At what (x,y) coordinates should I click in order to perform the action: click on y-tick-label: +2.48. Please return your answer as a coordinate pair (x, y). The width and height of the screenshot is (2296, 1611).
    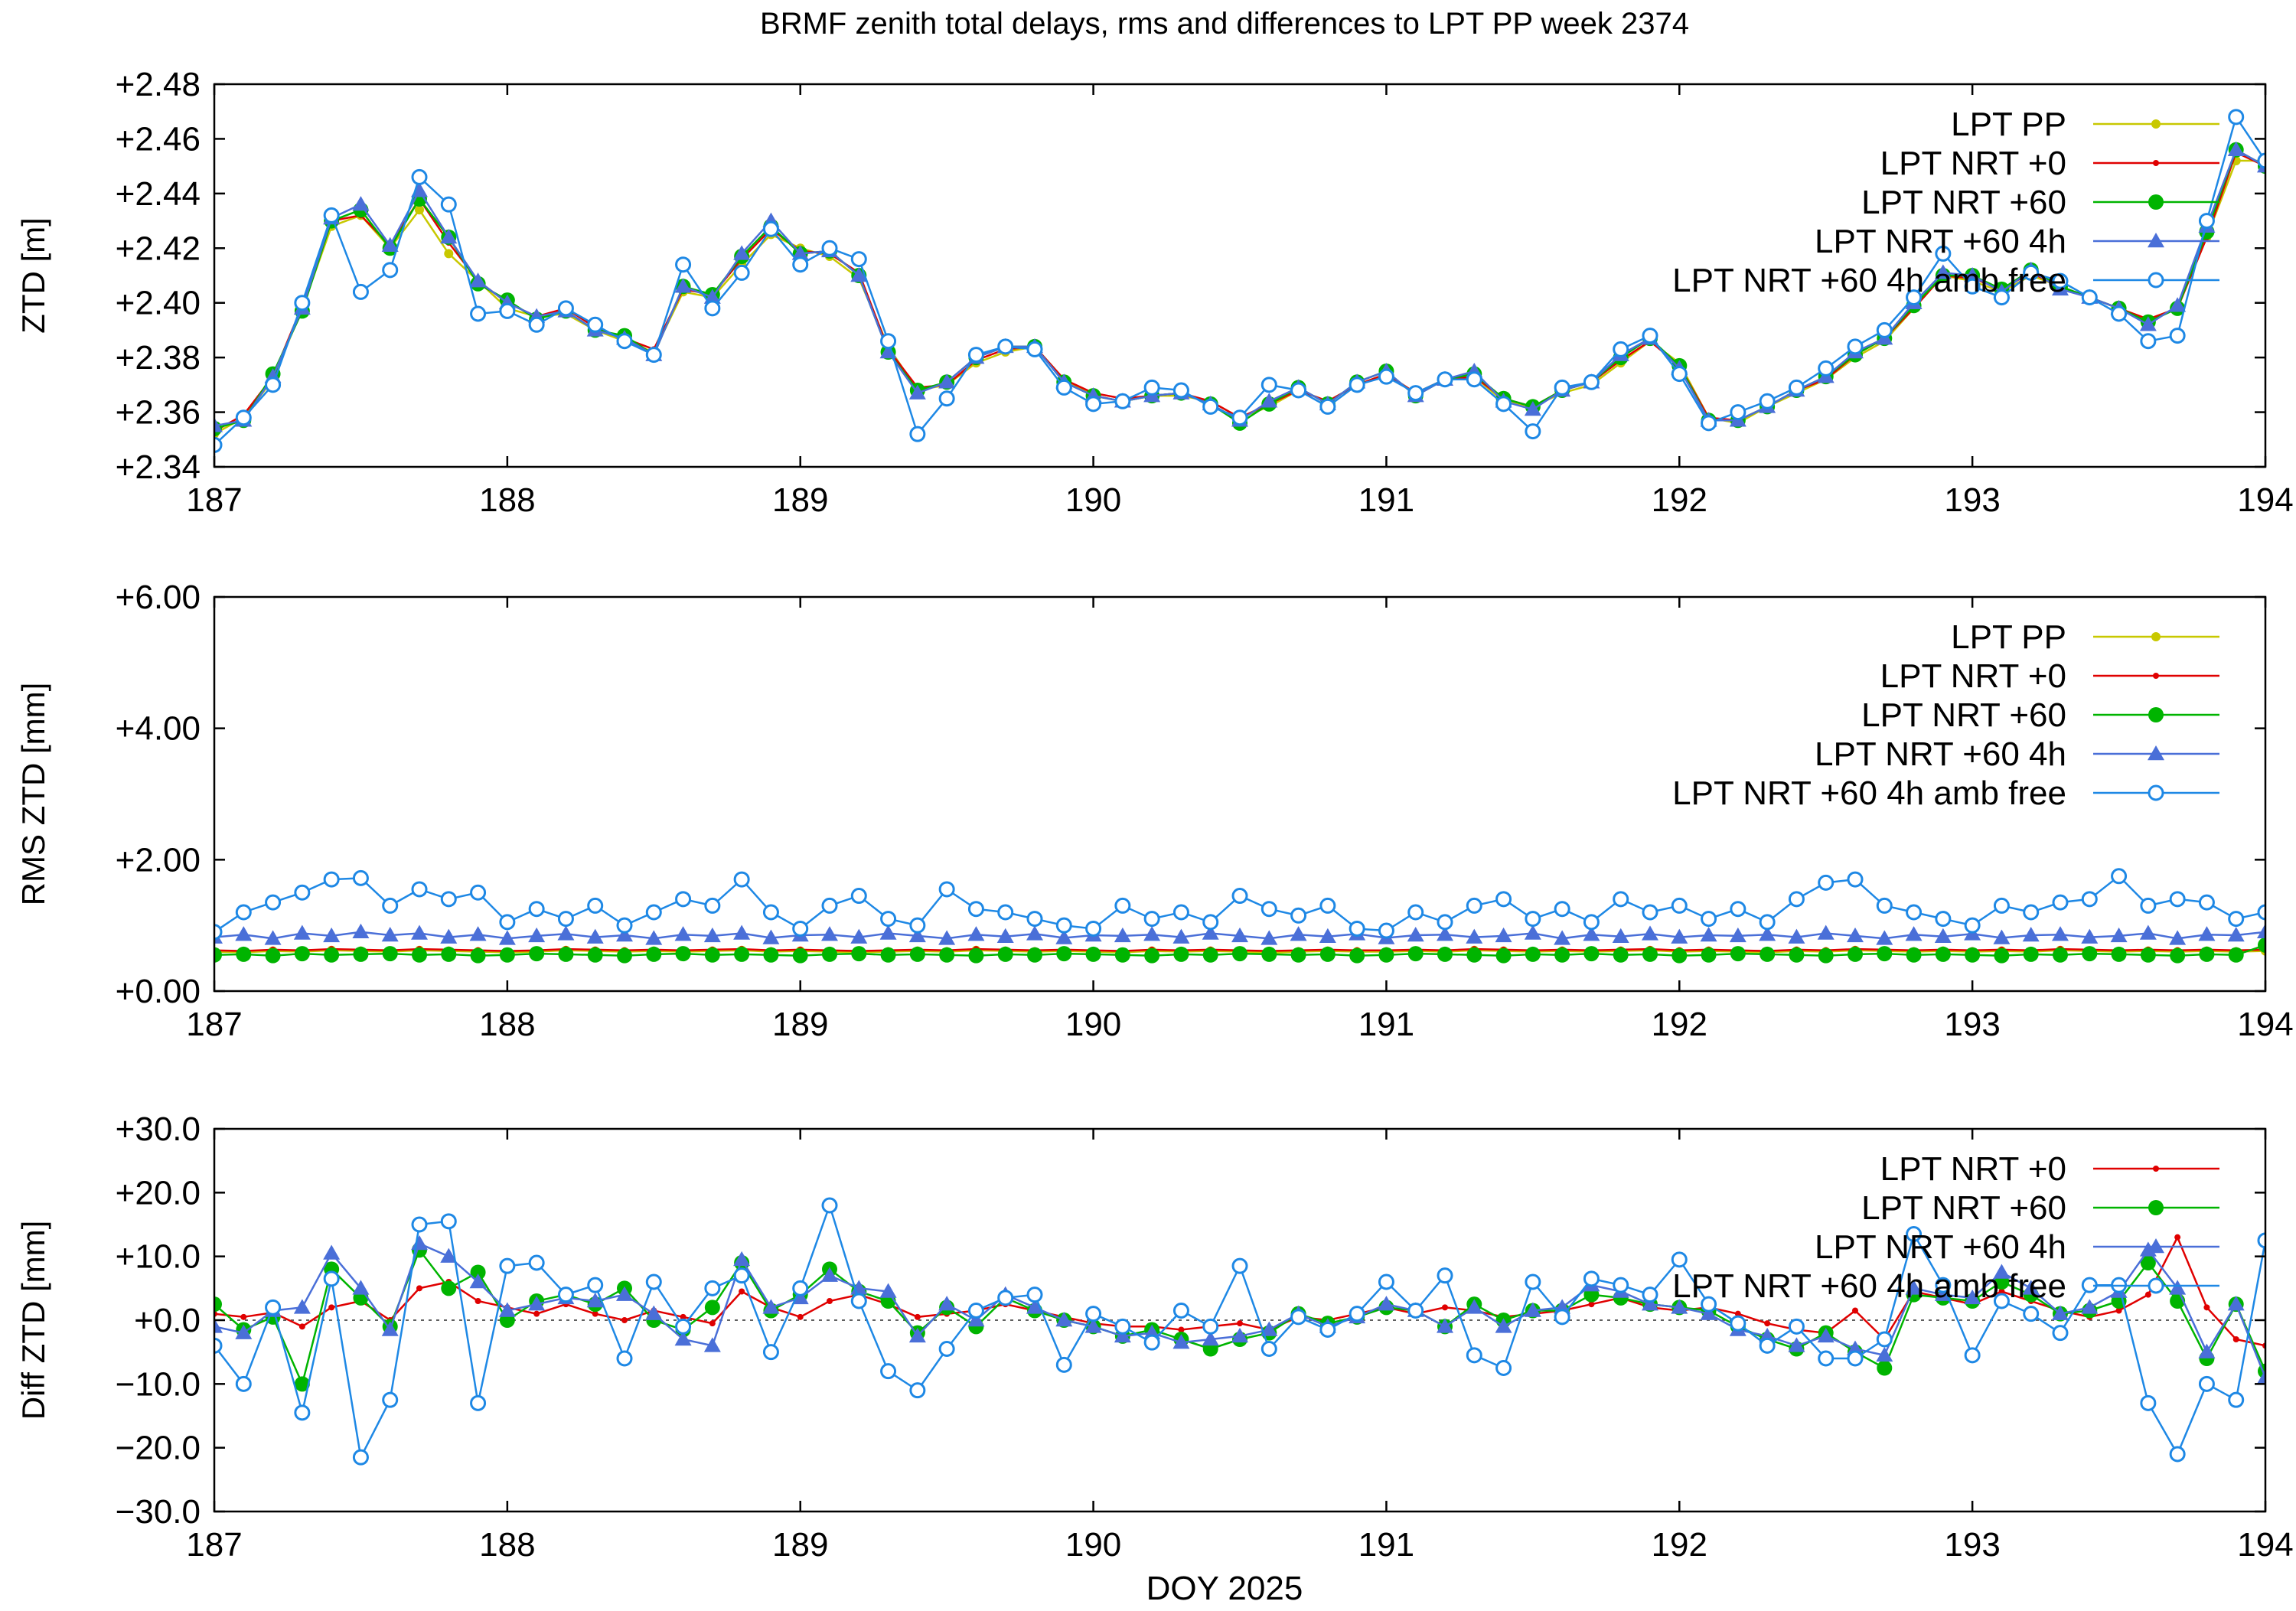
    Looking at the image, I should click on (158, 84).